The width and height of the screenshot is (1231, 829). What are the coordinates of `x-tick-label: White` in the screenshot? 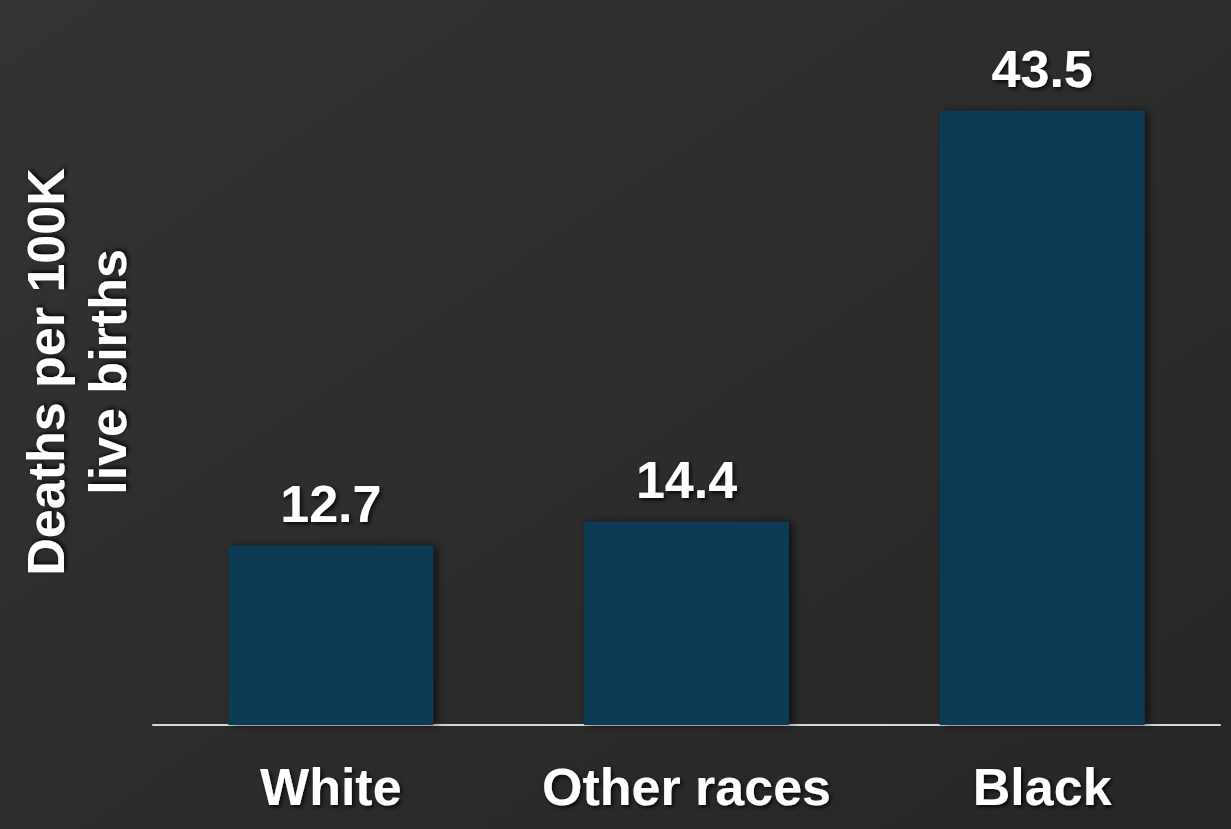 It's located at (331, 787).